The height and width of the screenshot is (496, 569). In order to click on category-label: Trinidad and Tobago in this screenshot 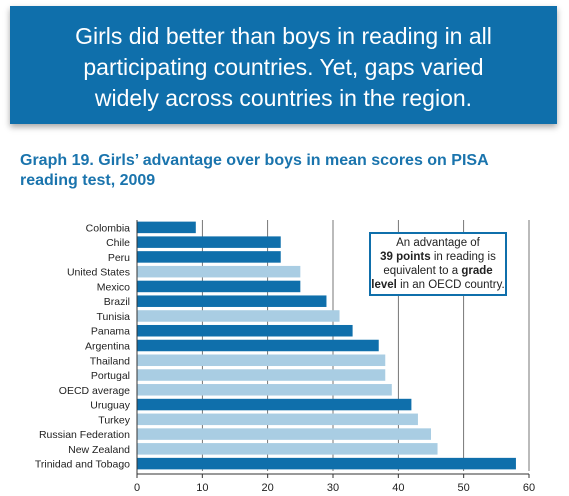, I will do `click(82, 465)`.